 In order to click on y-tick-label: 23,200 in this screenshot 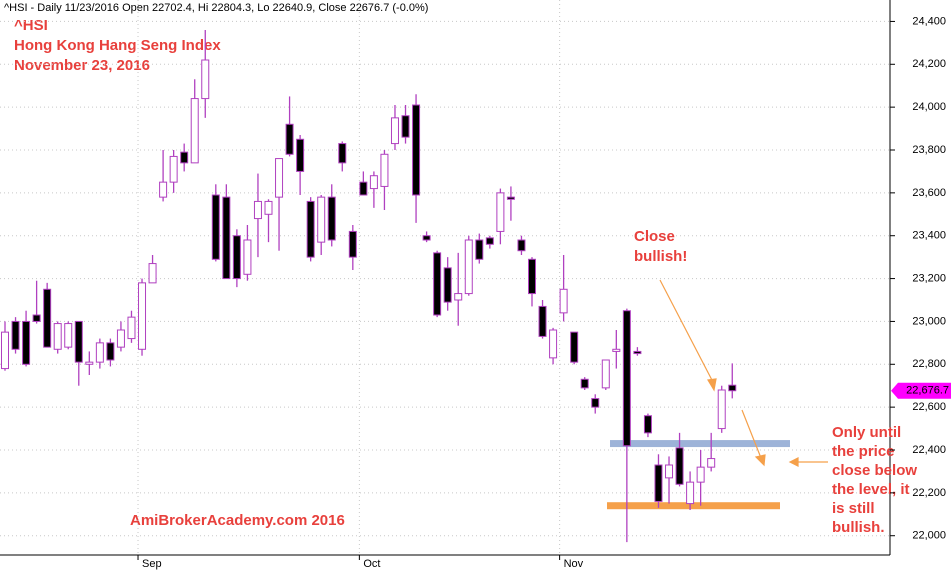, I will do `click(929, 278)`.